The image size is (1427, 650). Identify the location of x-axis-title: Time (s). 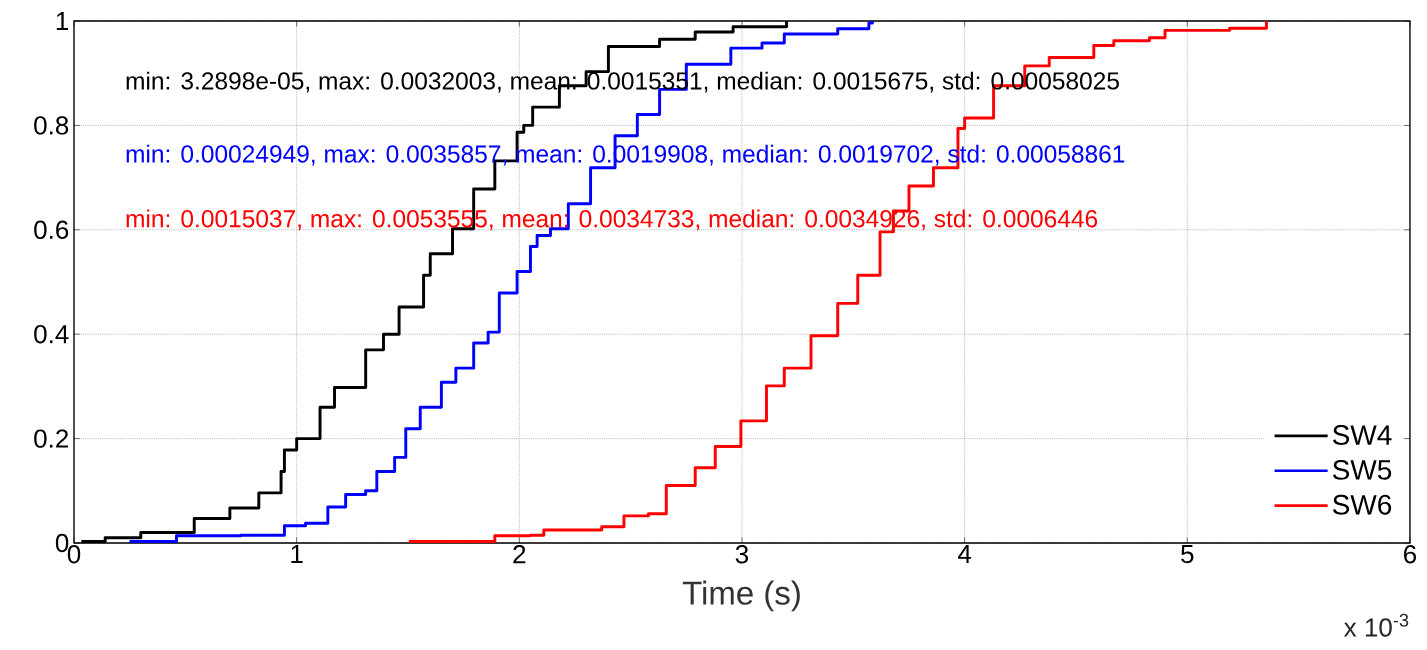
(741, 596).